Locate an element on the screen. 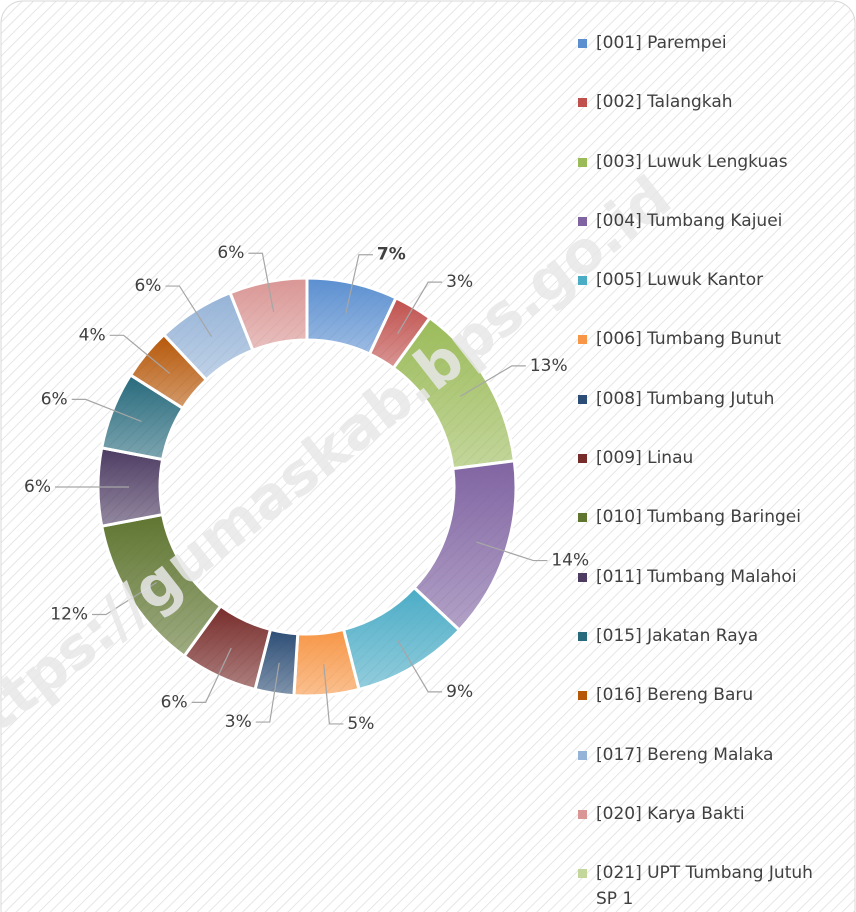  data-label: 4% is located at coordinates (92, 335).